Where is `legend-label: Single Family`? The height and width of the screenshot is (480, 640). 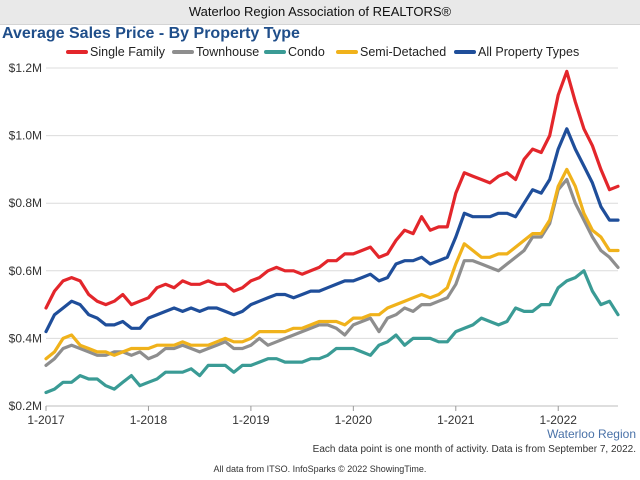 legend-label: Single Family is located at coordinates (128, 52).